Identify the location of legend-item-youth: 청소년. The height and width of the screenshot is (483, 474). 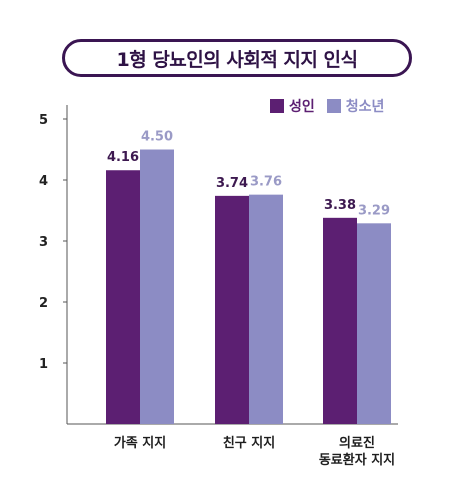
(355, 106).